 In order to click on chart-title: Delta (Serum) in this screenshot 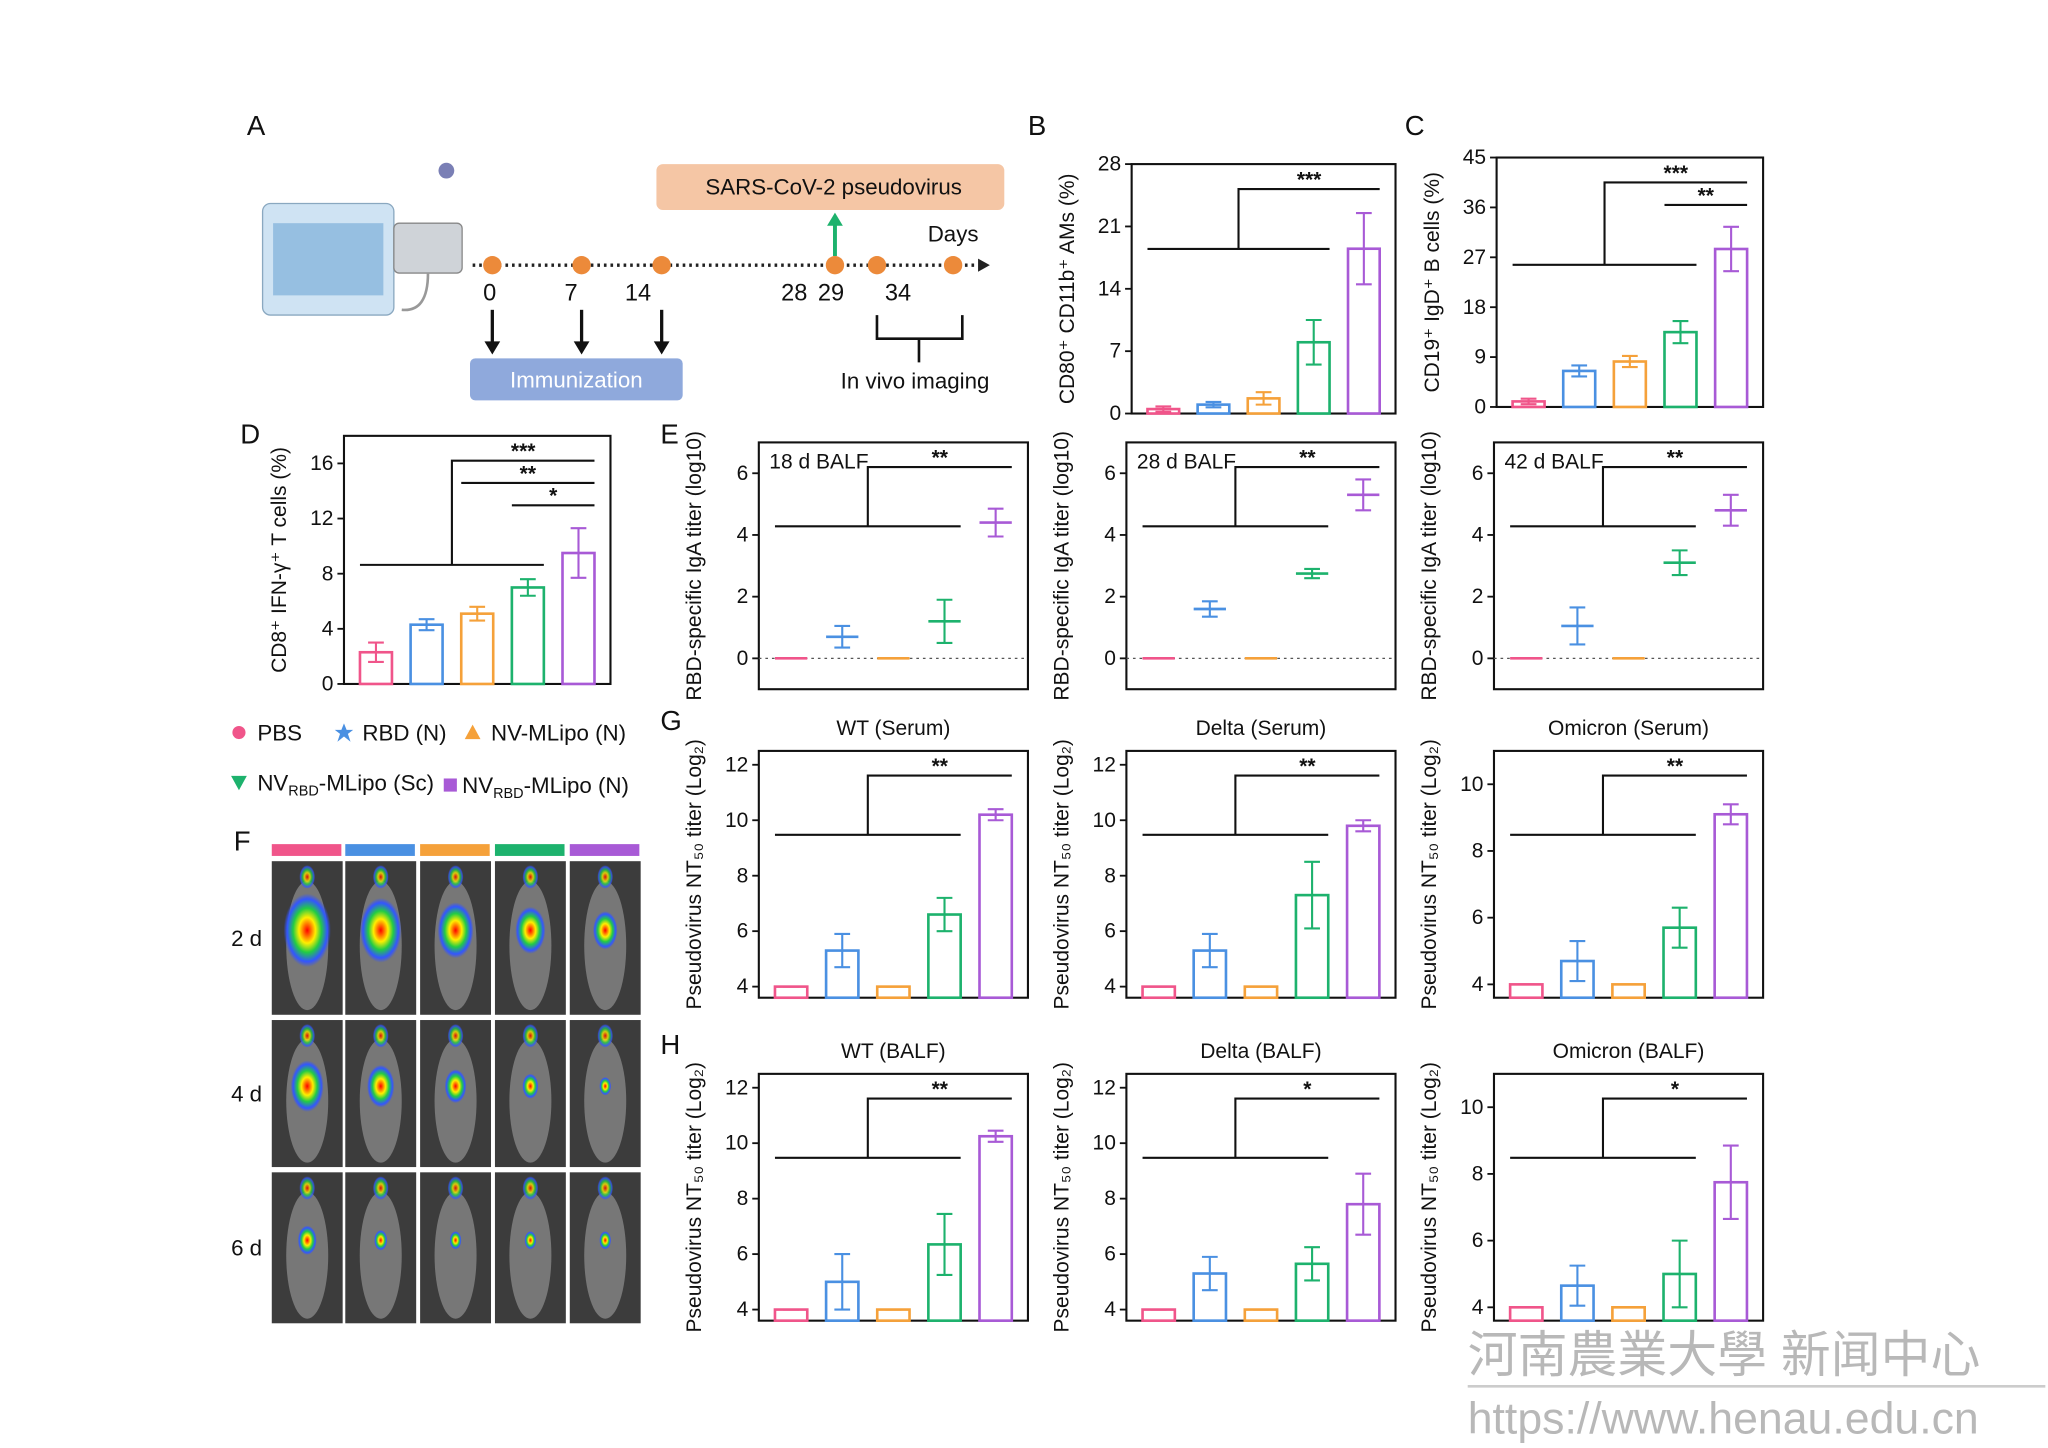, I will do `click(1261, 728)`.